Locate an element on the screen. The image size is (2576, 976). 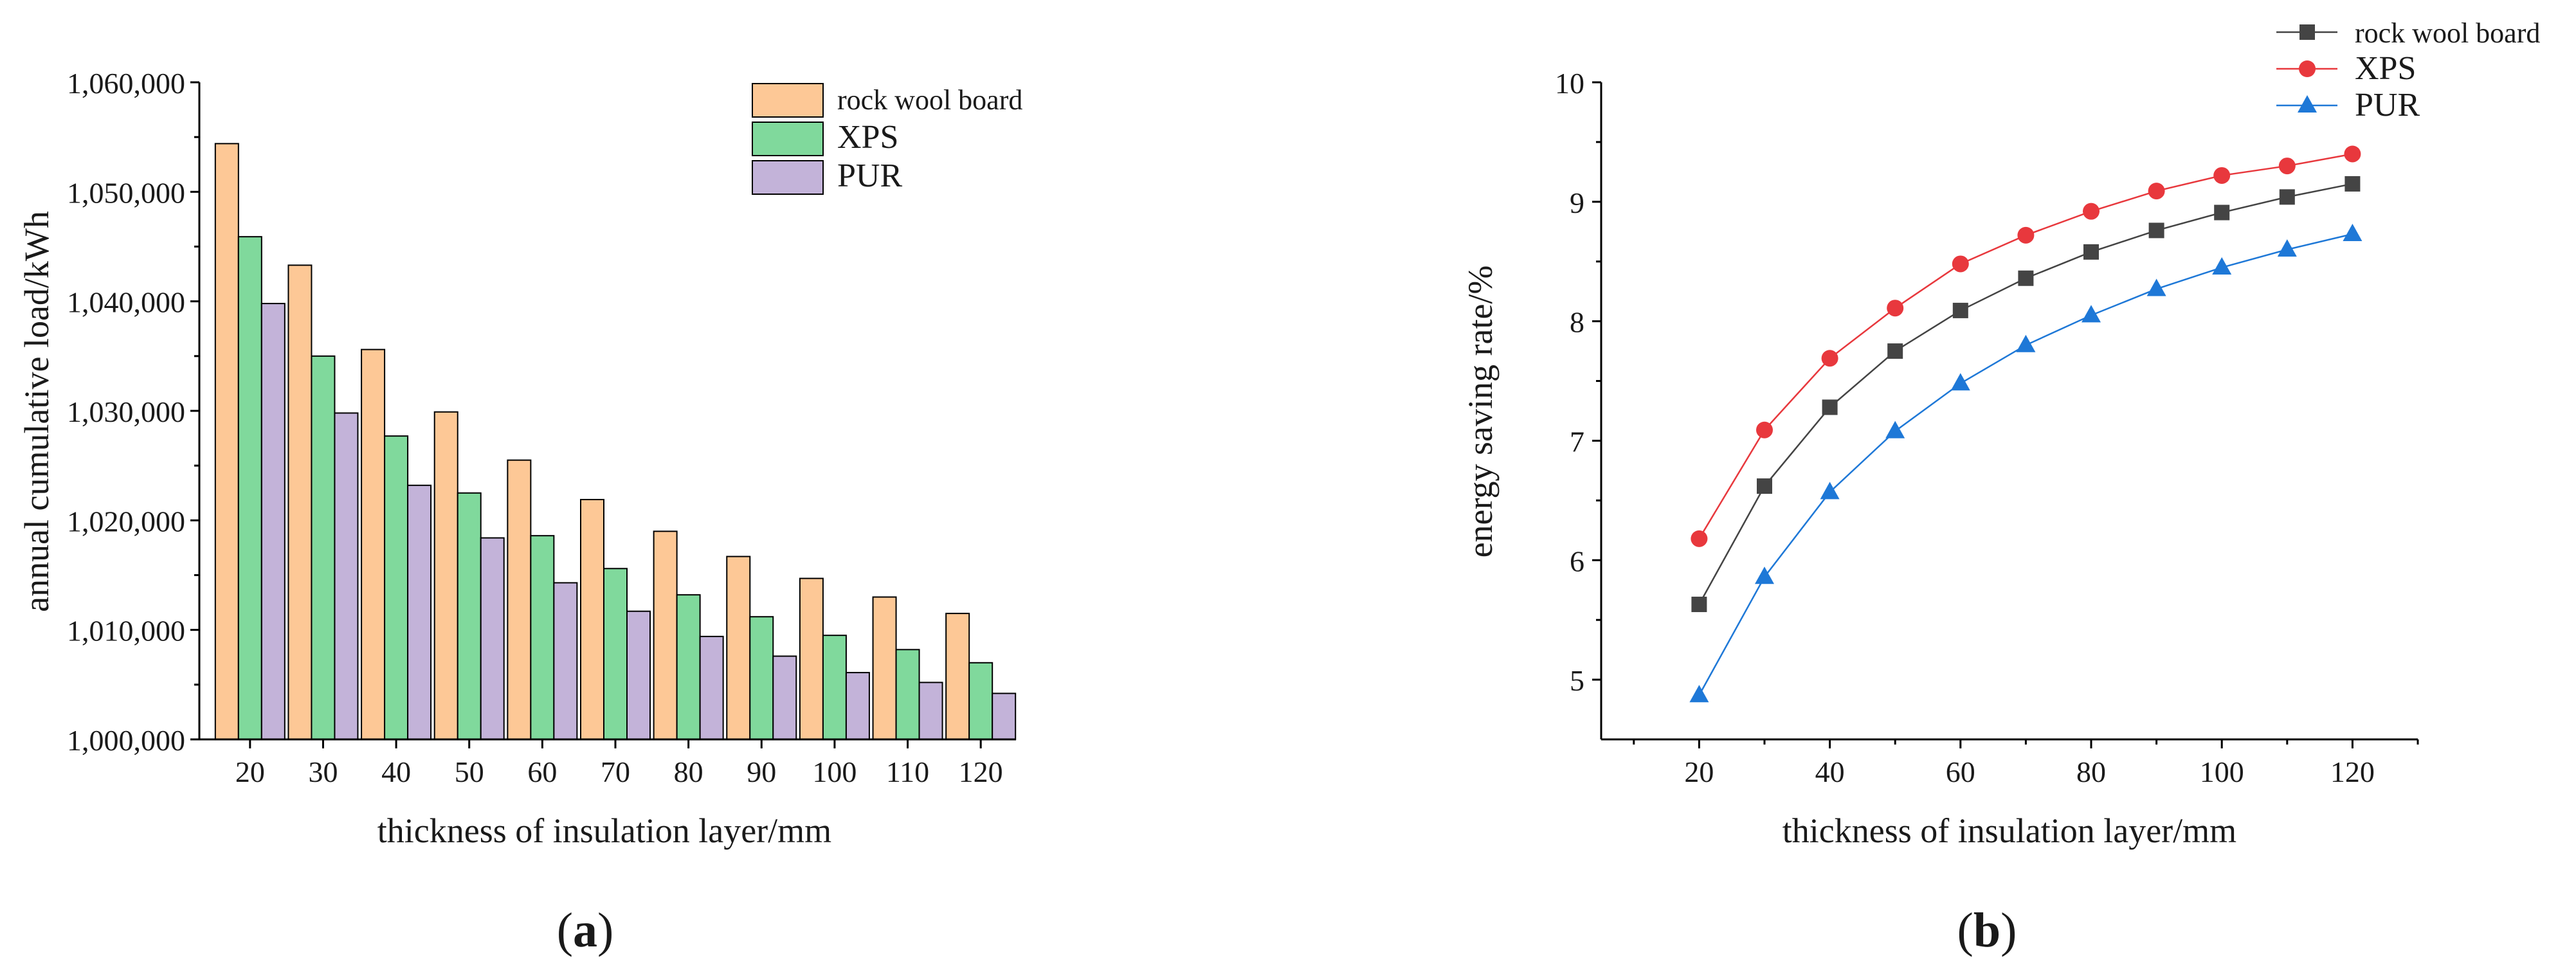
legend-swatch-rock-wool-board is located at coordinates (788, 100).